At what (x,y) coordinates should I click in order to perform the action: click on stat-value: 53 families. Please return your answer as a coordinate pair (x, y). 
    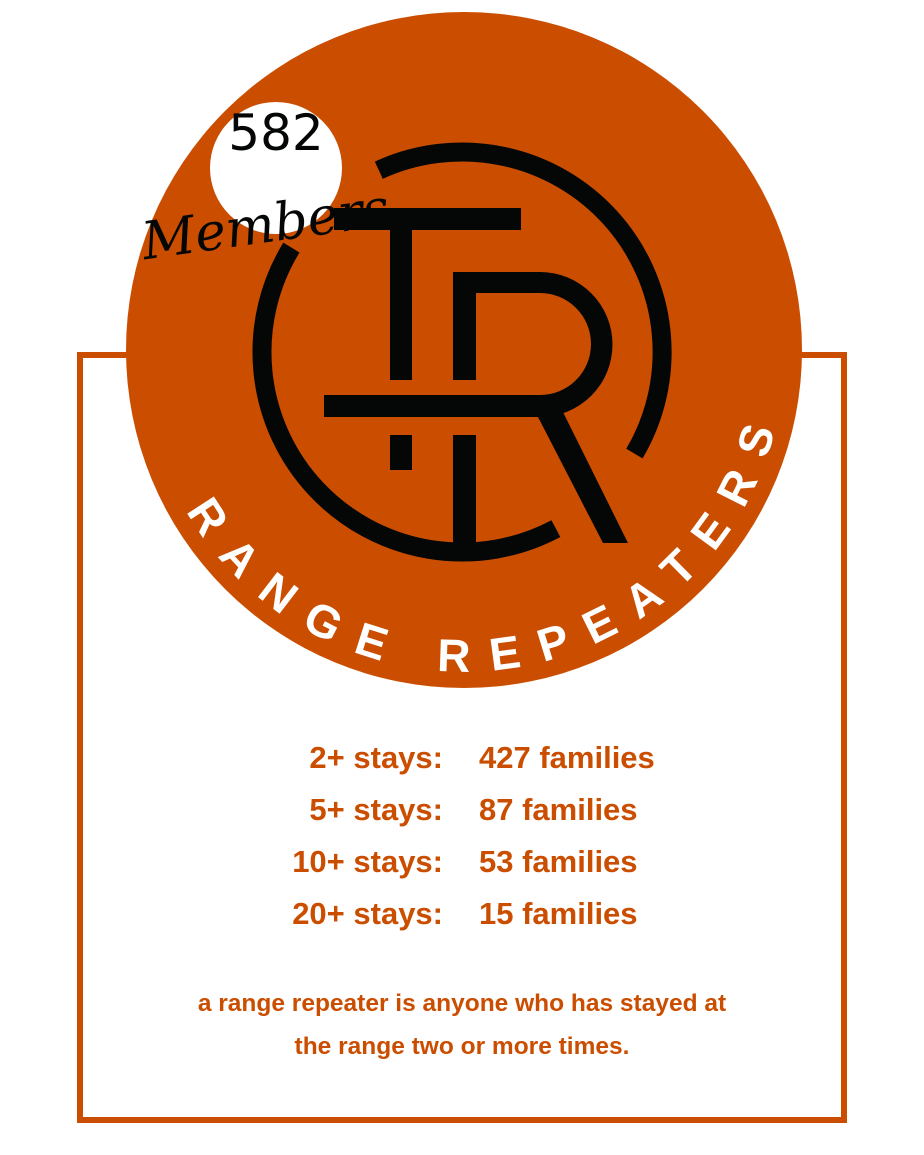
    Looking at the image, I should click on (558, 861).